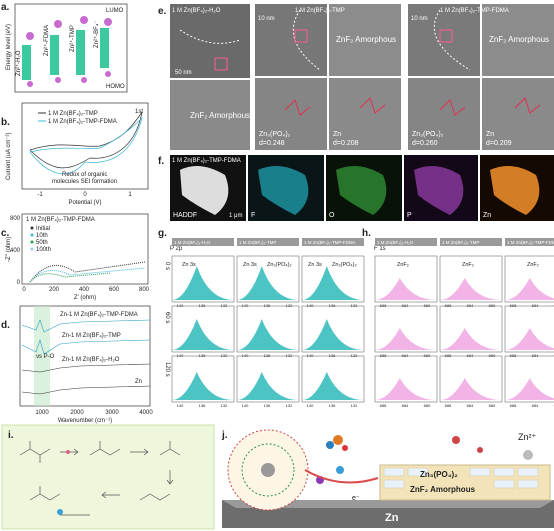  I want to click on tick-label: 1000, so click(42, 413).